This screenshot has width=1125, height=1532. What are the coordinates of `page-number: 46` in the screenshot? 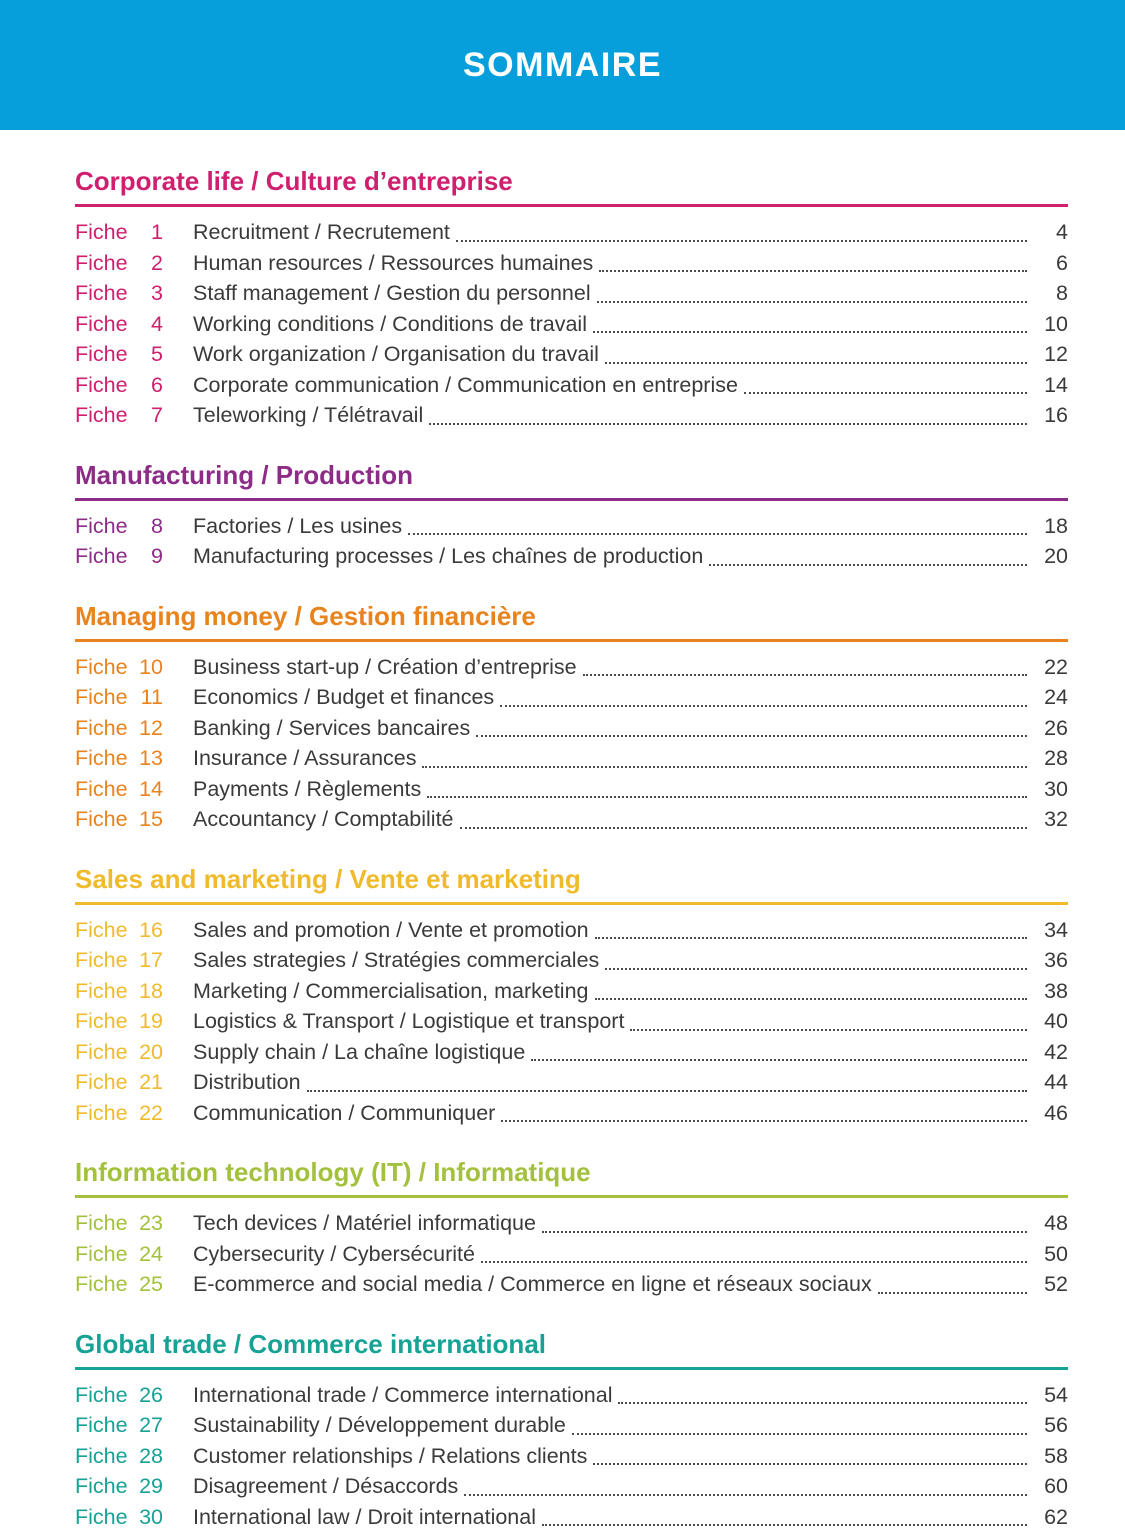 It's located at (1050, 1113).